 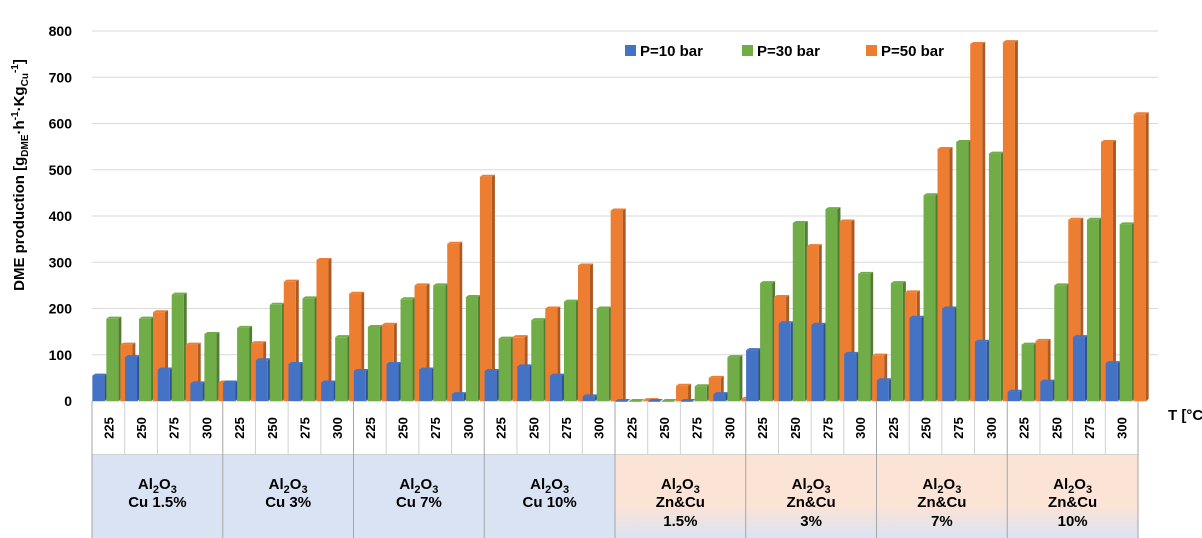 I want to click on group-label-catalyst: Cu 1.5%, so click(x=157, y=502).